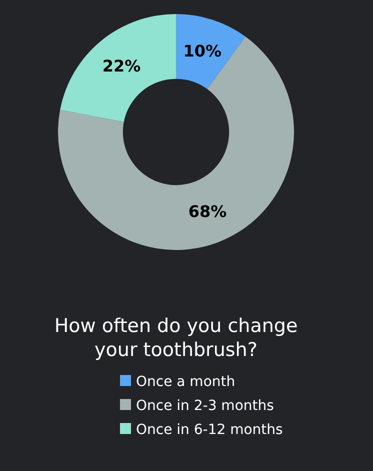 Image resolution: width=373 pixels, height=471 pixels. I want to click on data-label: 10%, so click(202, 50).